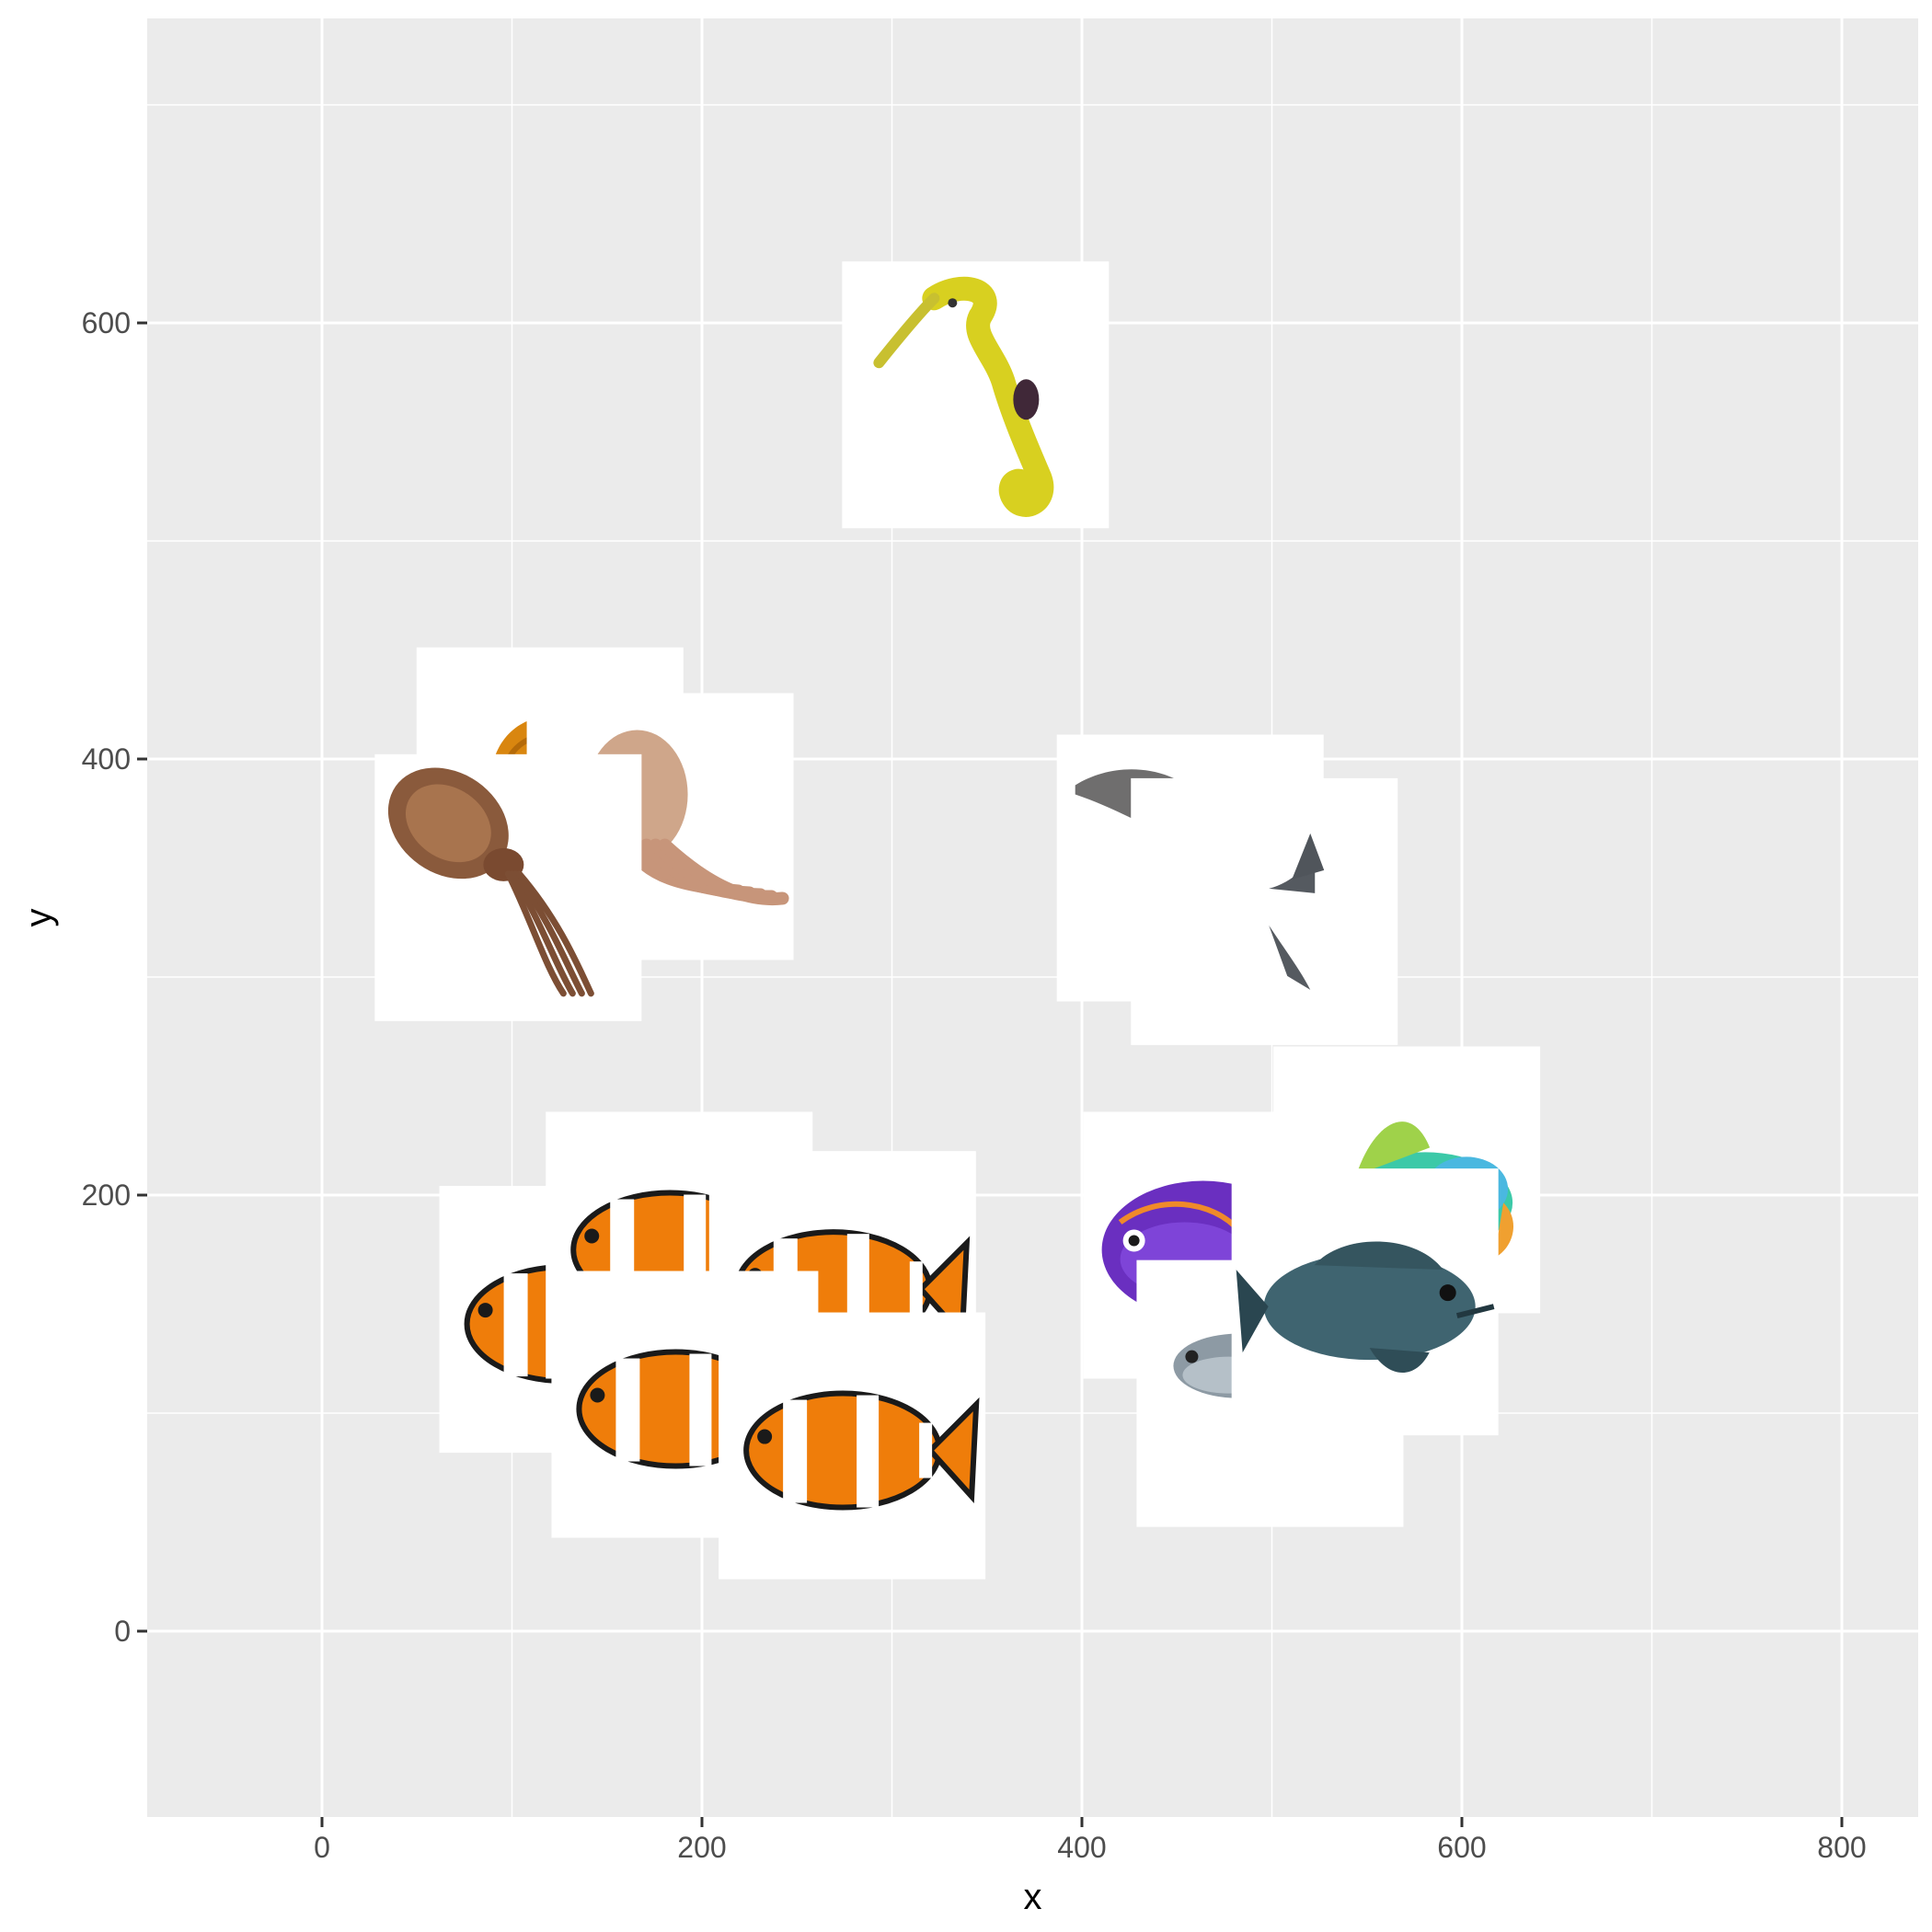 This screenshot has height=1932, width=1932. What do you see at coordinates (1365, 1307) in the screenshot?
I see `grouper-icon` at bounding box center [1365, 1307].